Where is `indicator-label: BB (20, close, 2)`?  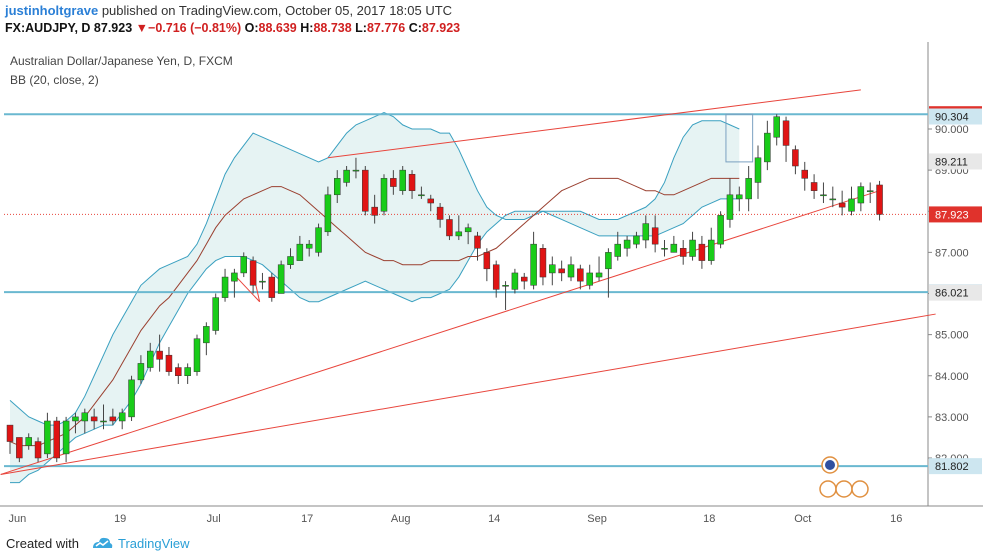
indicator-label: BB (20, close, 2) is located at coordinates (54, 80).